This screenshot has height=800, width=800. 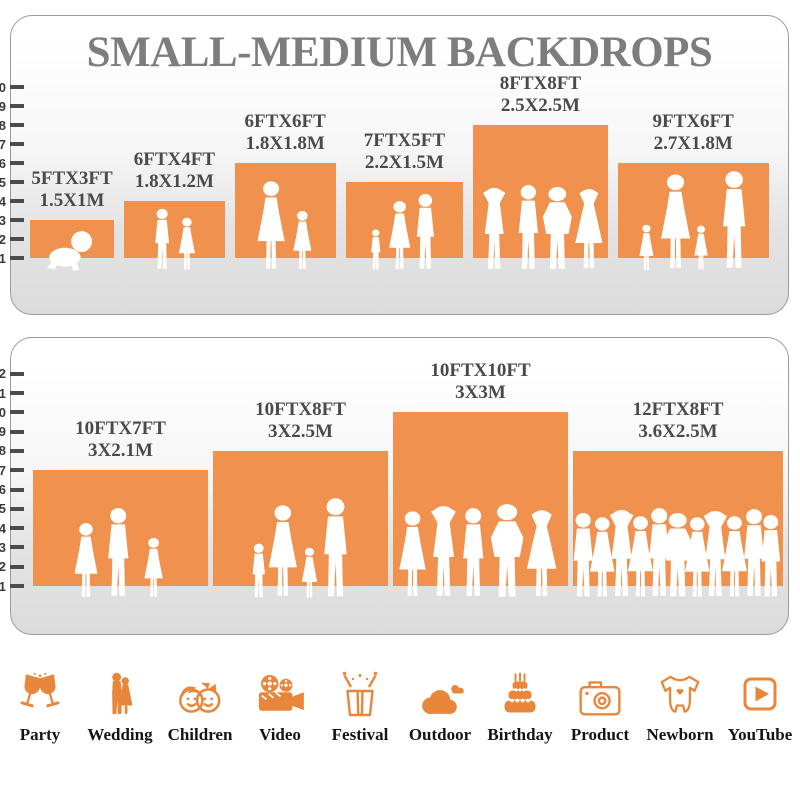 I want to click on size-bar-label-10ftx10ft: 10FTX10FT 3X3M, so click(x=480, y=382).